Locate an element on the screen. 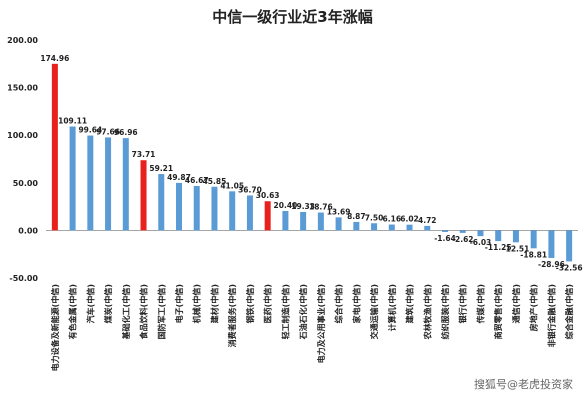  data-label: 109.11 is located at coordinates (72, 121).